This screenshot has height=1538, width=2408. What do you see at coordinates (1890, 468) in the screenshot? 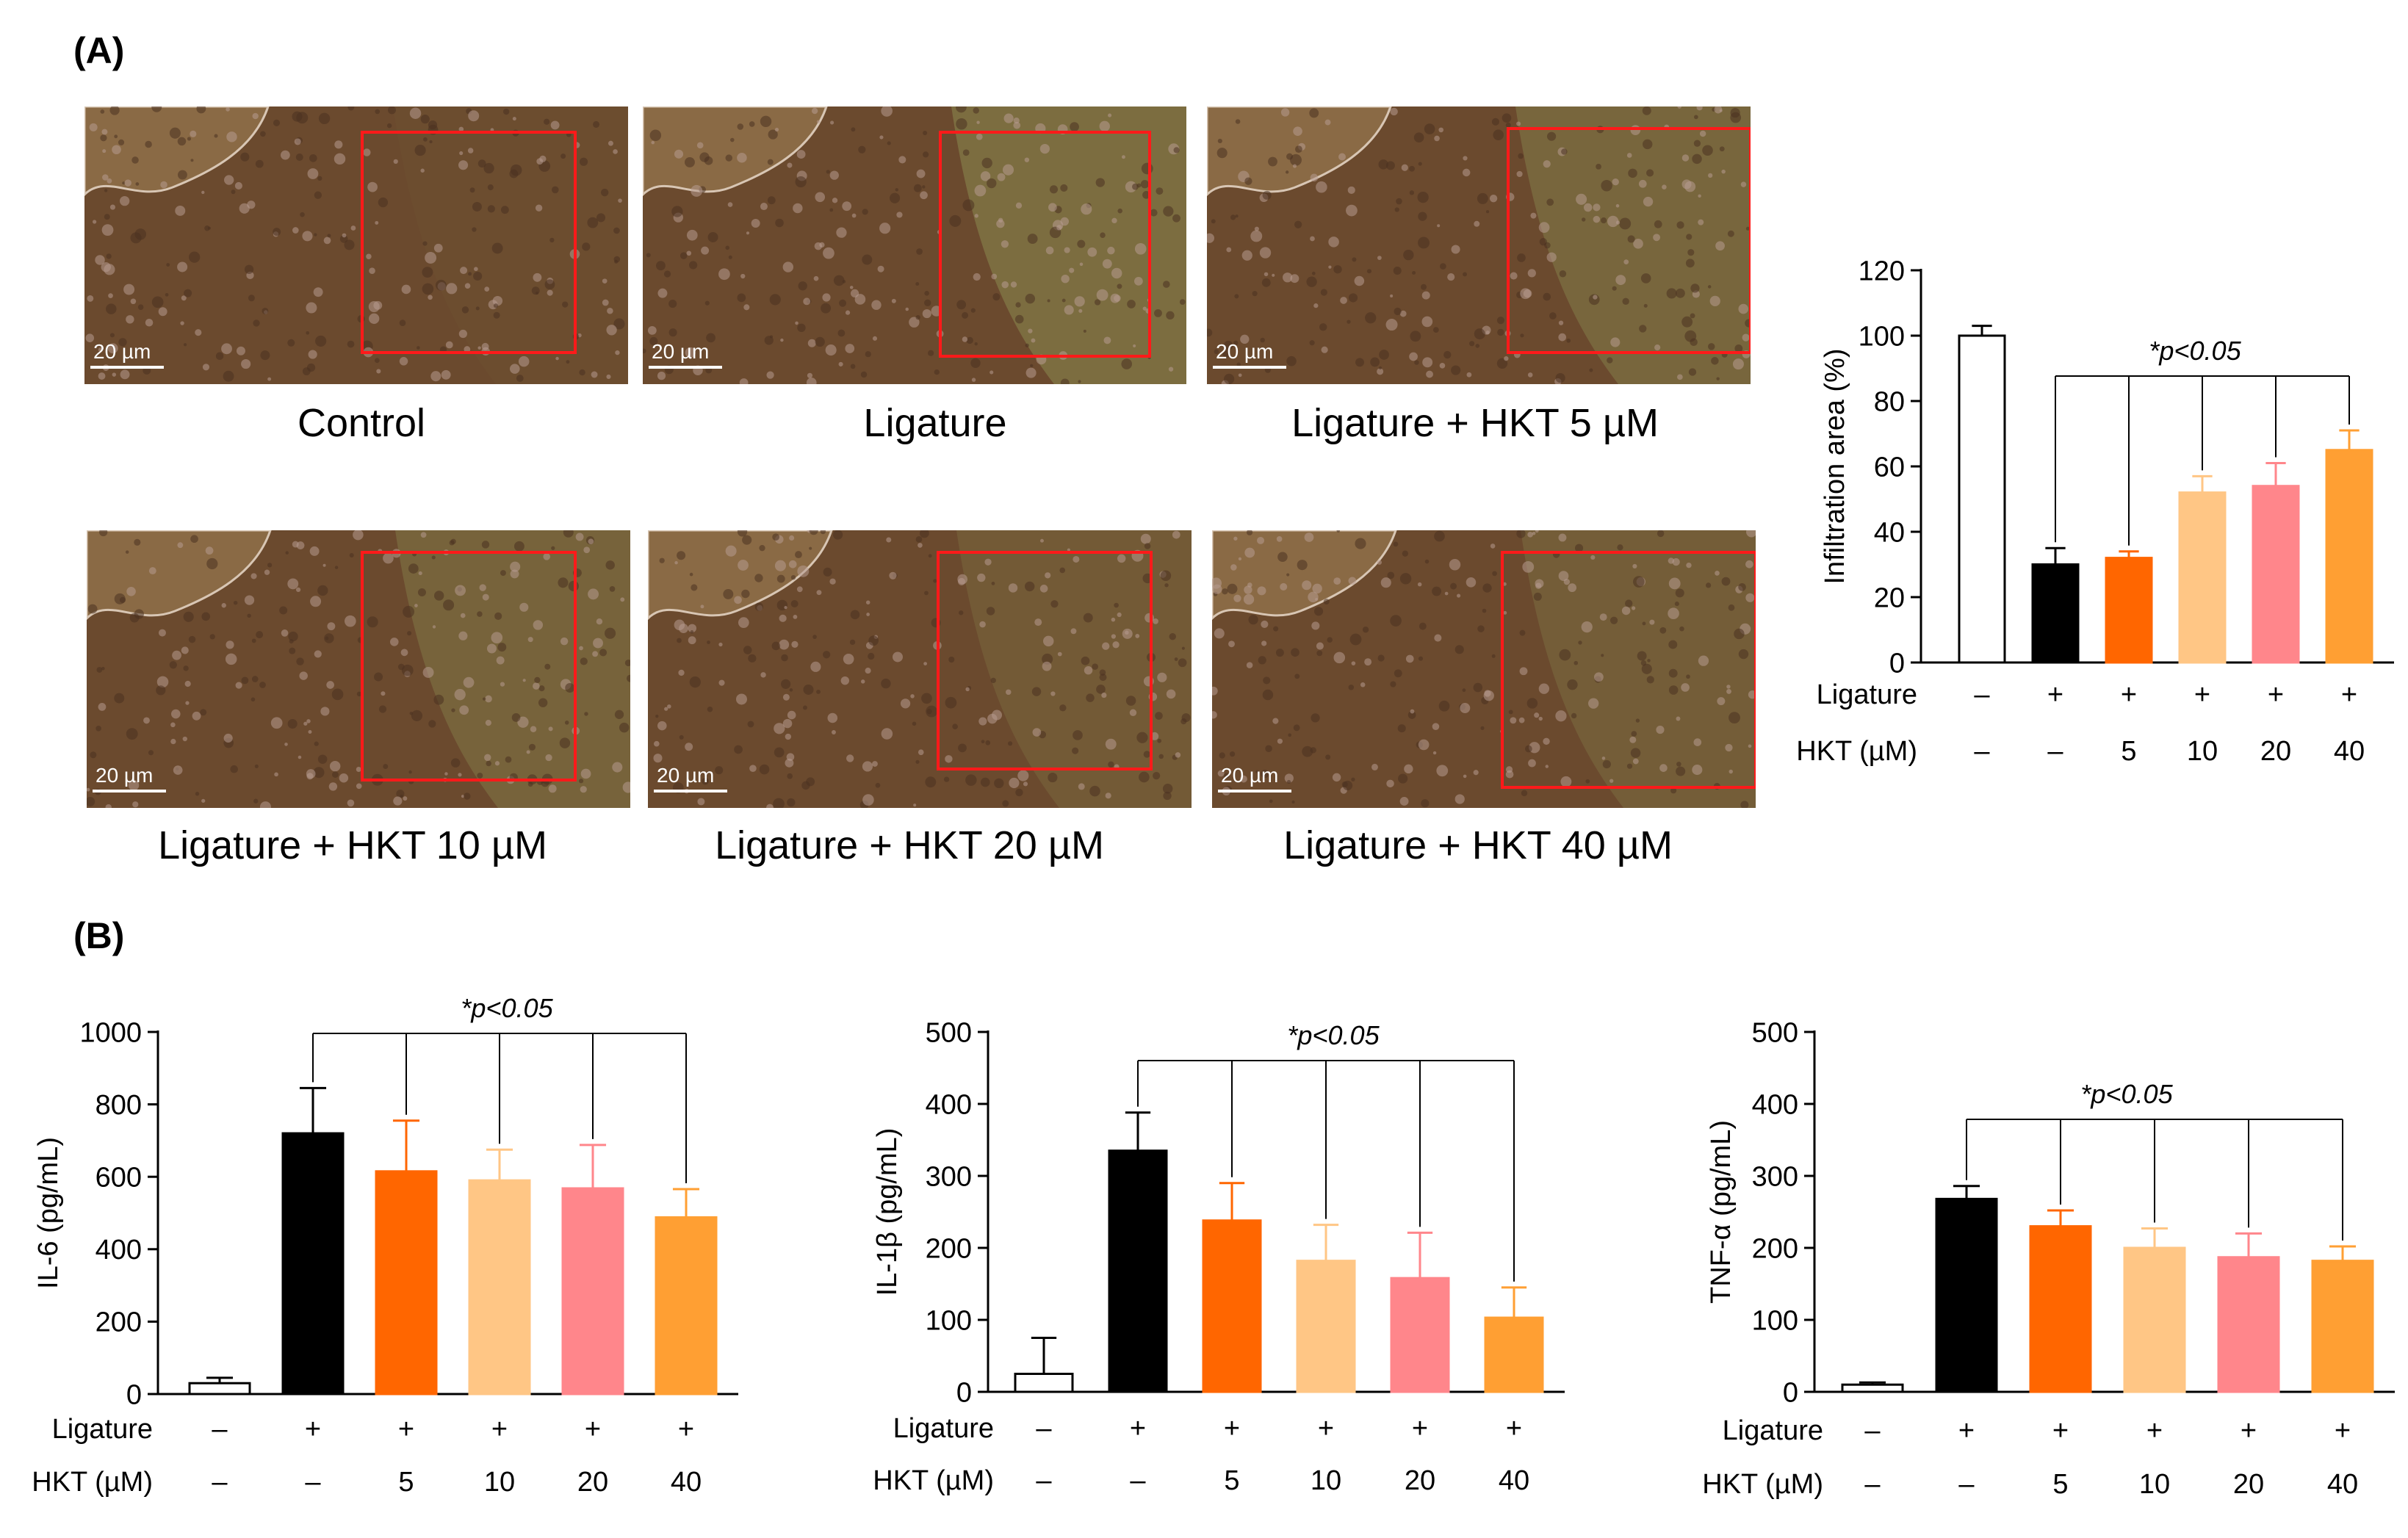
I see `y-tick-label: 60` at bounding box center [1890, 468].